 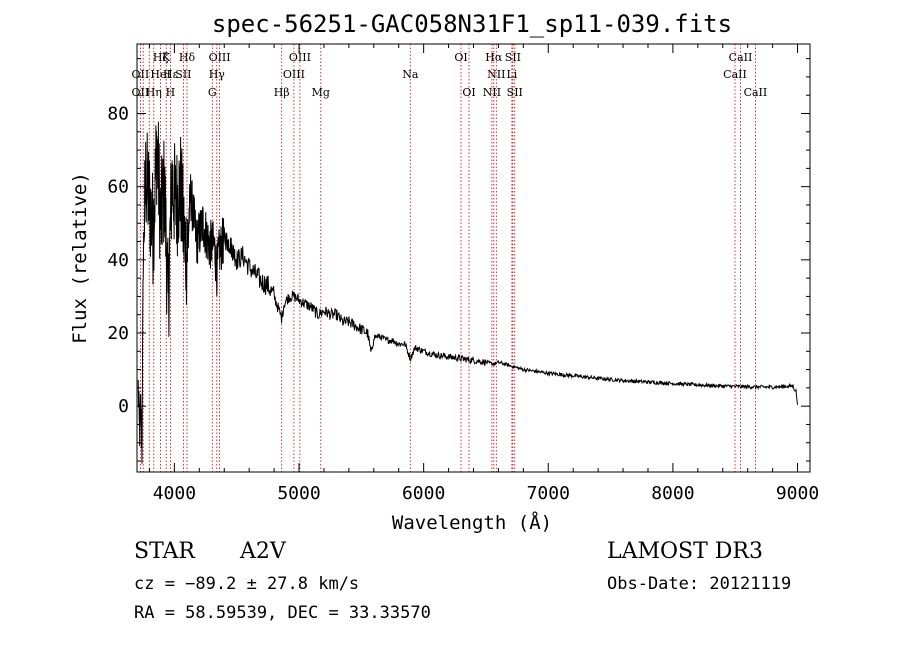 What do you see at coordinates (174, 493) in the screenshot?
I see `x-tick-label: 4000` at bounding box center [174, 493].